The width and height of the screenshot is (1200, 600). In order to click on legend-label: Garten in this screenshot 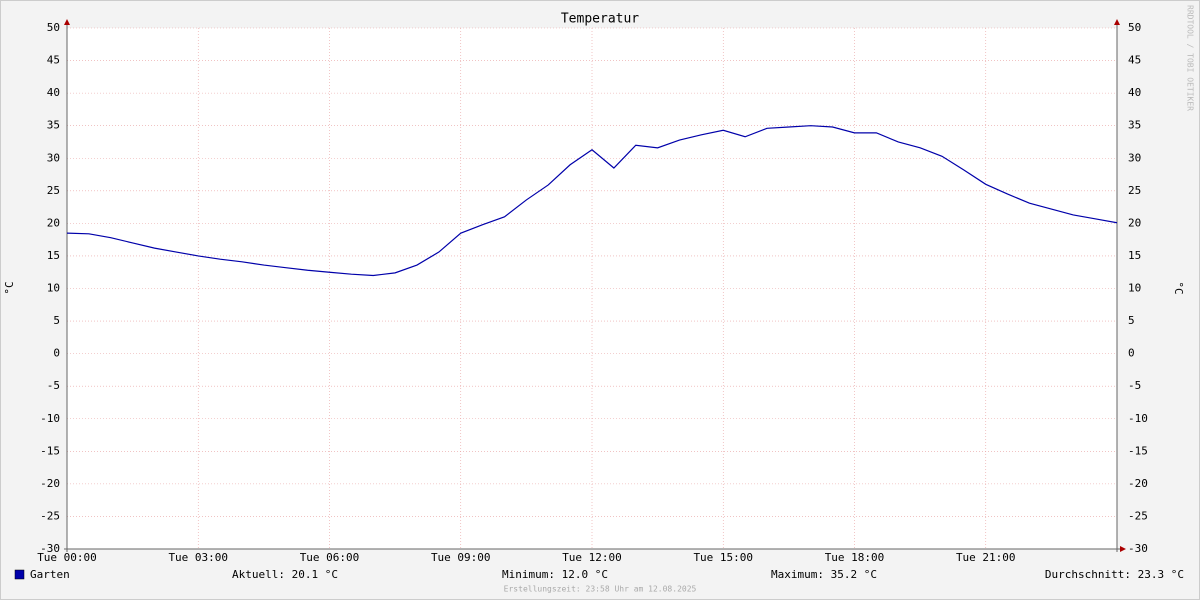, I will do `click(50, 574)`.